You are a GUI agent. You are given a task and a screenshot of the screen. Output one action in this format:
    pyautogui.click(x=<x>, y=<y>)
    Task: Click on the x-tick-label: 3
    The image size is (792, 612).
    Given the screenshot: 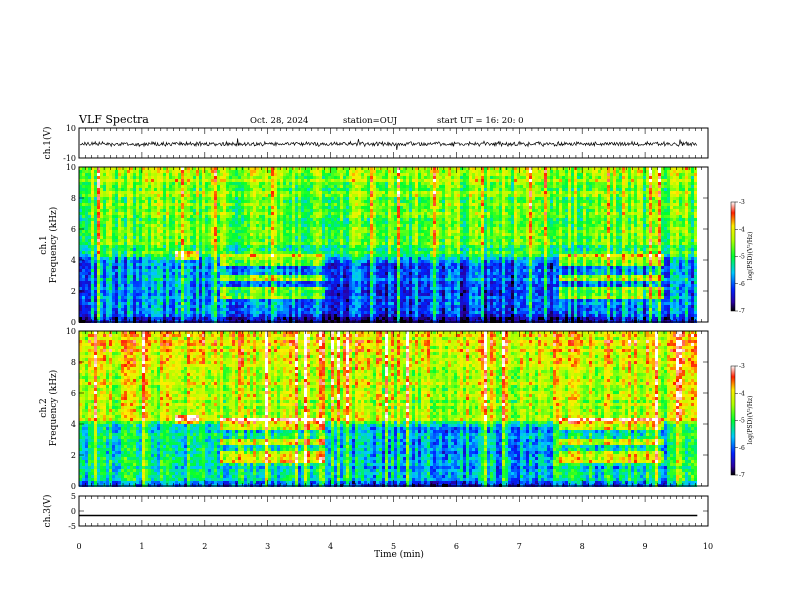 What is the action you would take?
    pyautogui.click(x=267, y=546)
    